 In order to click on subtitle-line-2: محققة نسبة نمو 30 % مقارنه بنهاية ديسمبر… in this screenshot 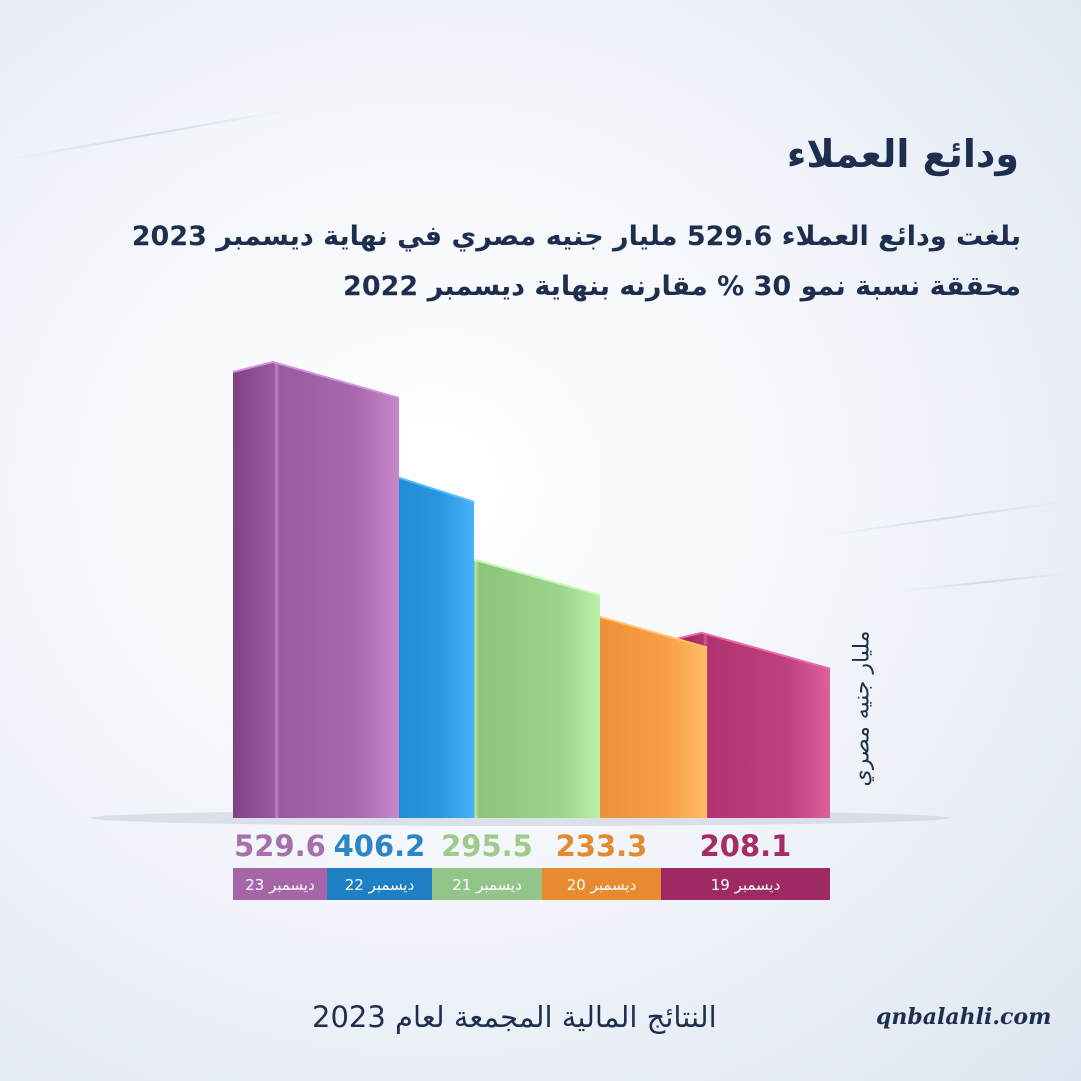, I will do `click(682, 286)`.